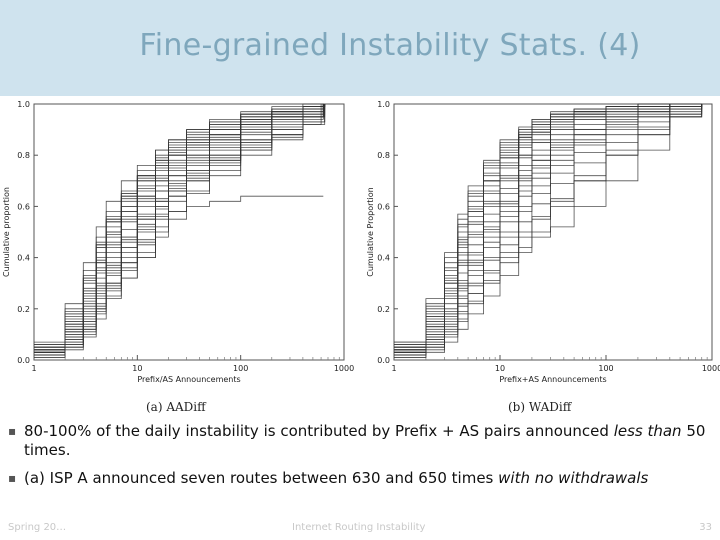 The width and height of the screenshot is (720, 540). Describe the element at coordinates (176, 407) in the screenshot. I see `caption-a: (a) AADiff` at that location.